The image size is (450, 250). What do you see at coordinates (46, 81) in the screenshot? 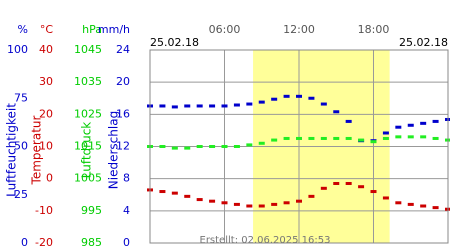
I see `y-tick-label: 30` at bounding box center [46, 81].